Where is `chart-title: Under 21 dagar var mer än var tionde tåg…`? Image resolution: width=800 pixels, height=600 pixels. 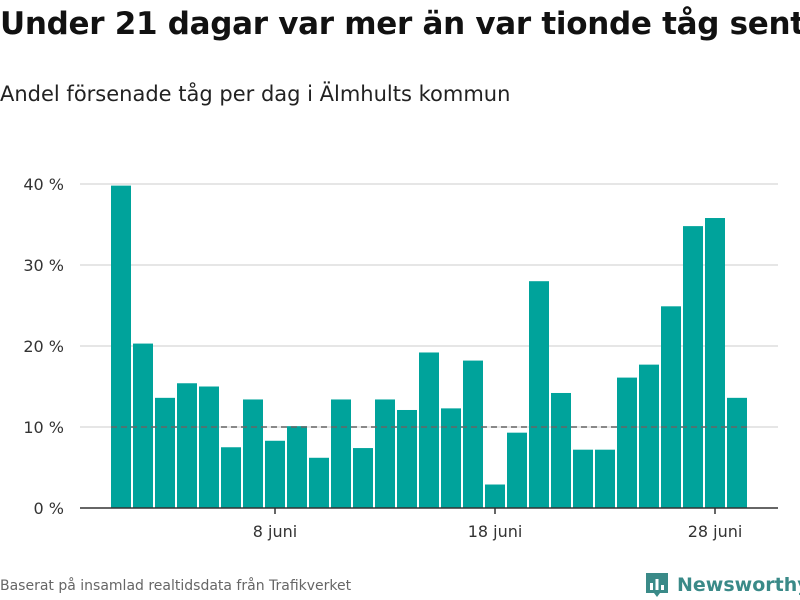
chart-title: Under 21 dagar var mer än var tionde tåg… is located at coordinates (400, 24).